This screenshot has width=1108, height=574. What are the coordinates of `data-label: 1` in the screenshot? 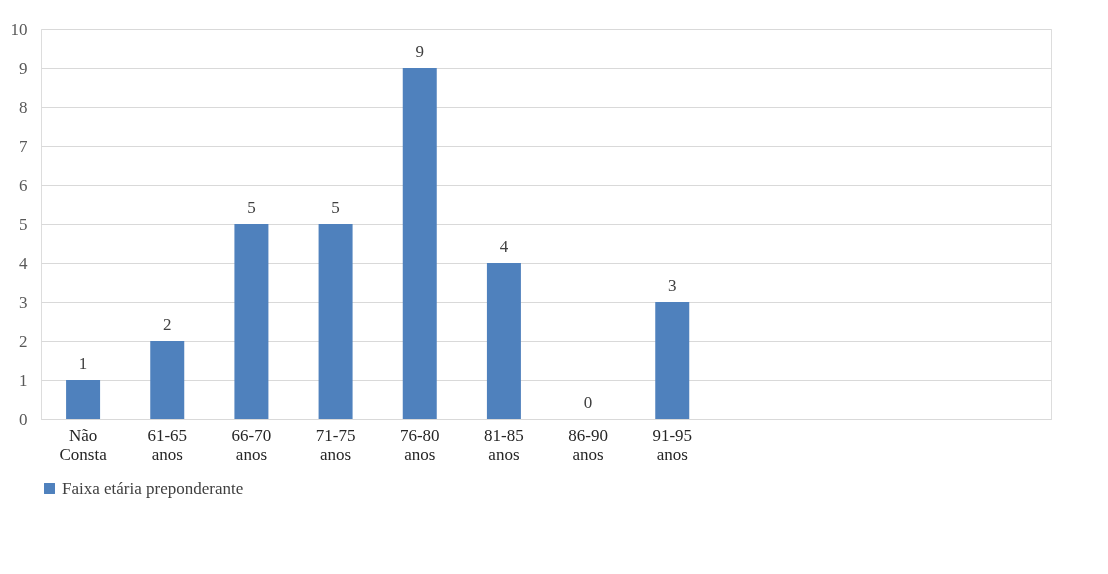 It's located at (83, 363).